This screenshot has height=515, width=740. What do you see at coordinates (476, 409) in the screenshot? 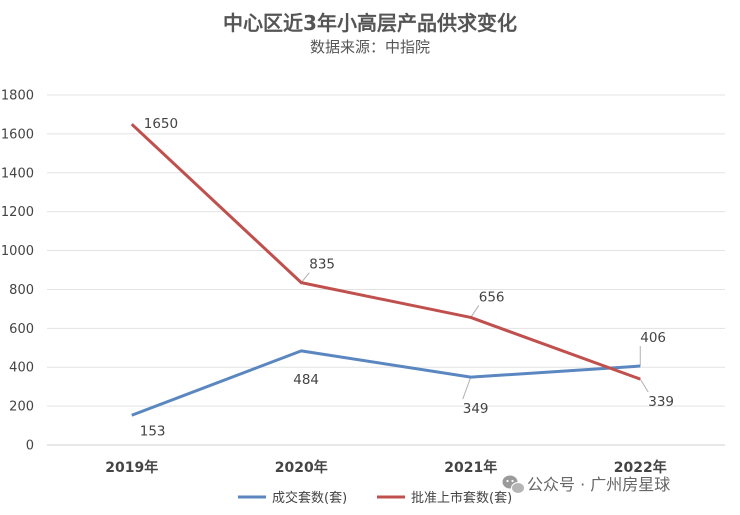
I see `data-label: 349` at bounding box center [476, 409].